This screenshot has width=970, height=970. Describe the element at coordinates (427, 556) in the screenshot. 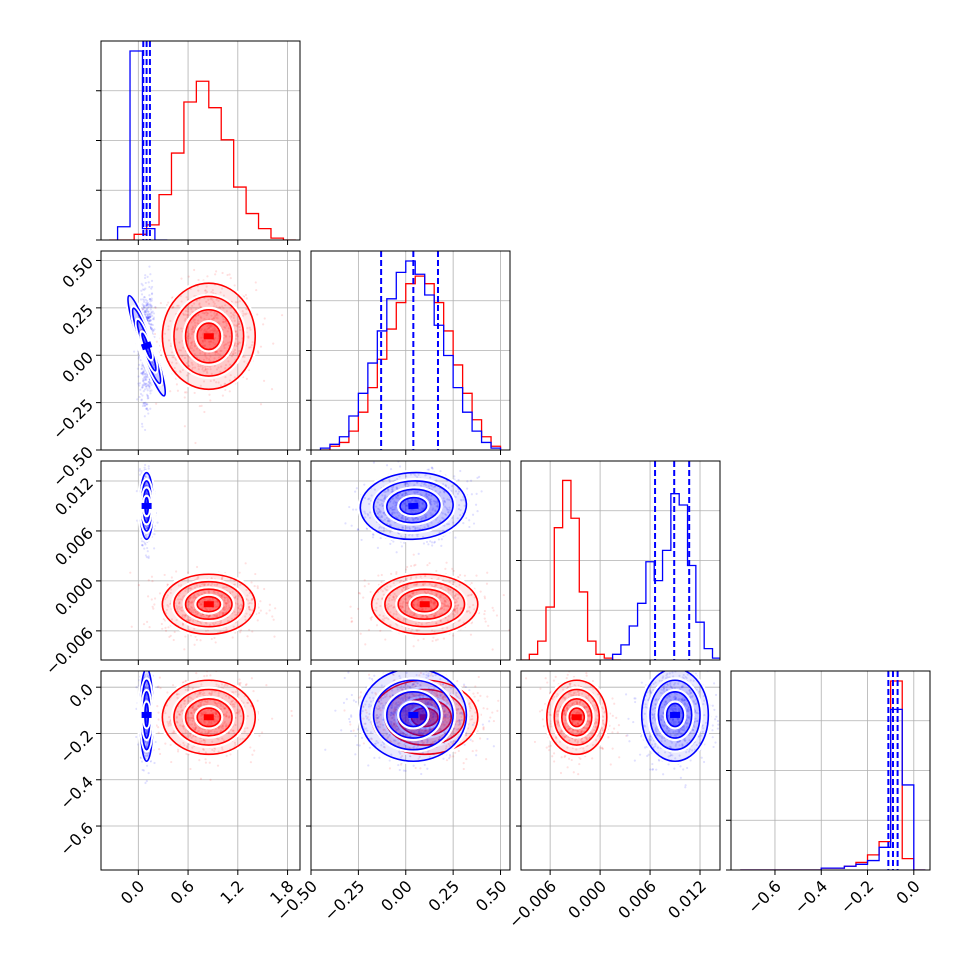

I see `panel-content` at that location.